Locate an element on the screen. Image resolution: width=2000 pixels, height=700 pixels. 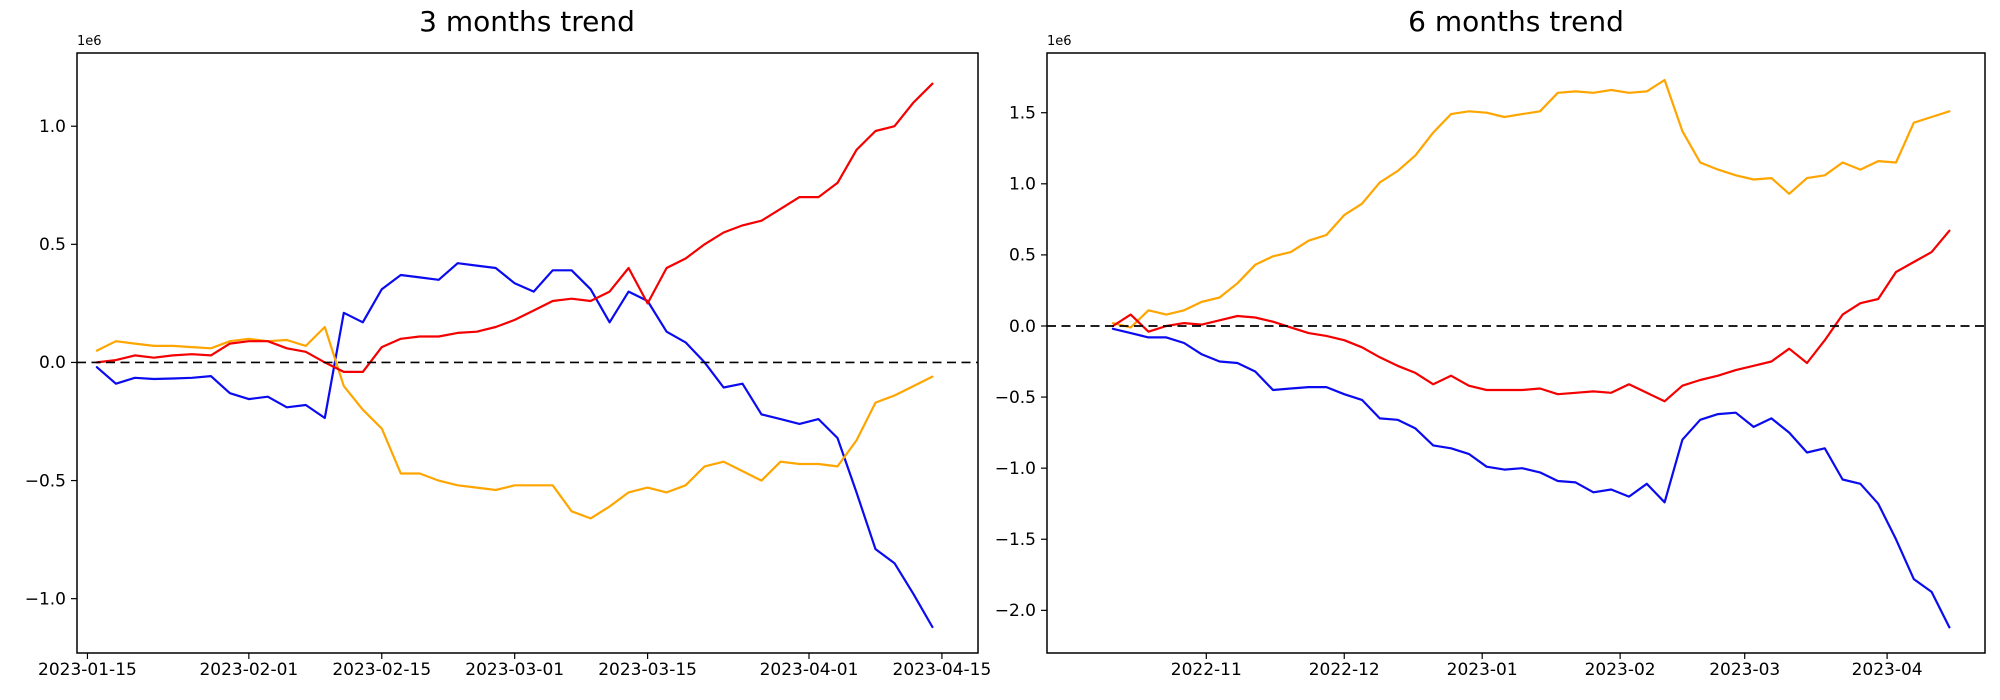
x-tick-label: 2023-02 is located at coordinates (1620, 670).